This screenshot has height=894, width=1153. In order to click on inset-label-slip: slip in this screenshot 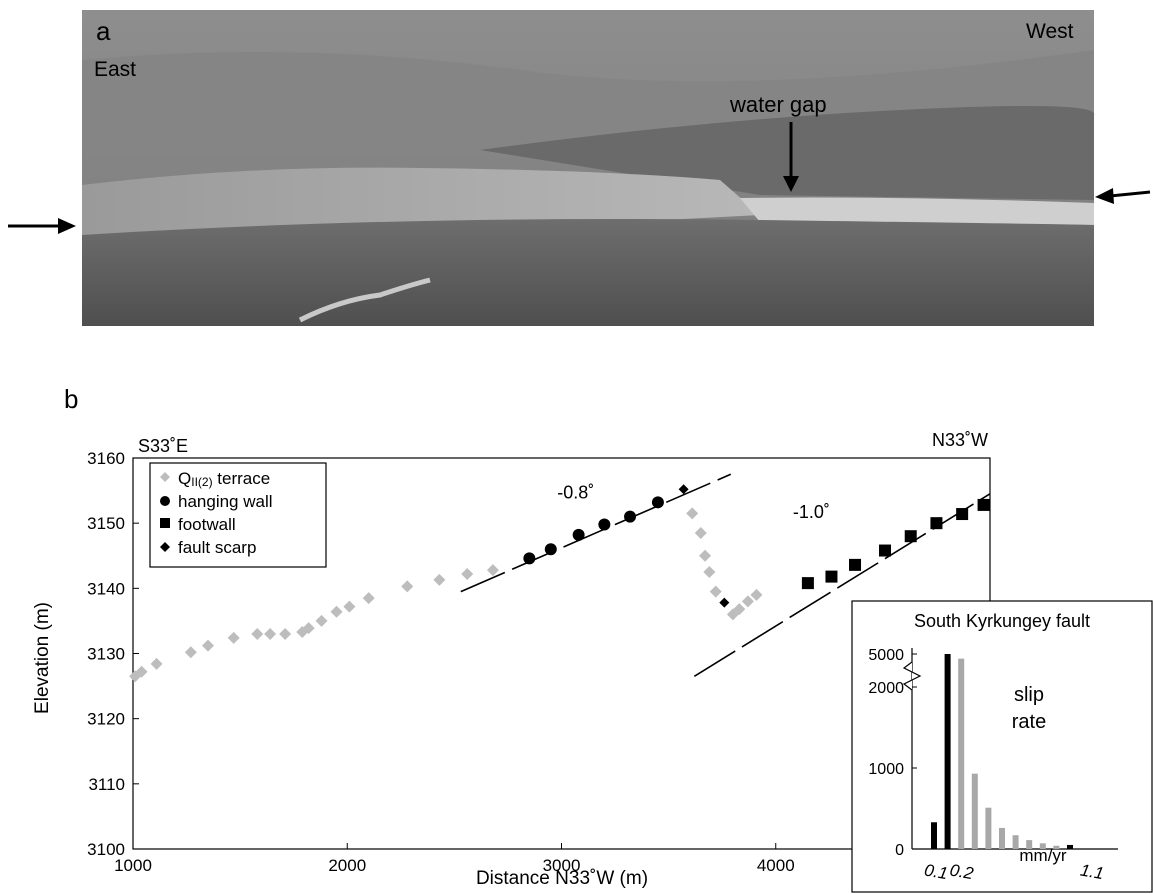, I will do `click(1029, 695)`.